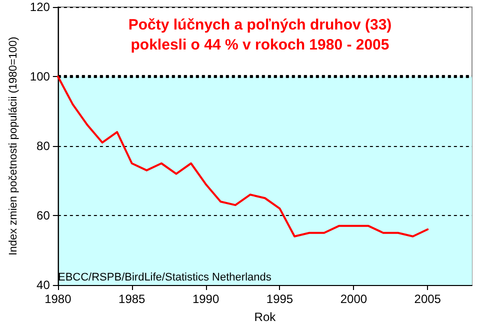 This screenshot has height=335, width=480. I want to click on y-tick-label: 120, so click(40, 7).